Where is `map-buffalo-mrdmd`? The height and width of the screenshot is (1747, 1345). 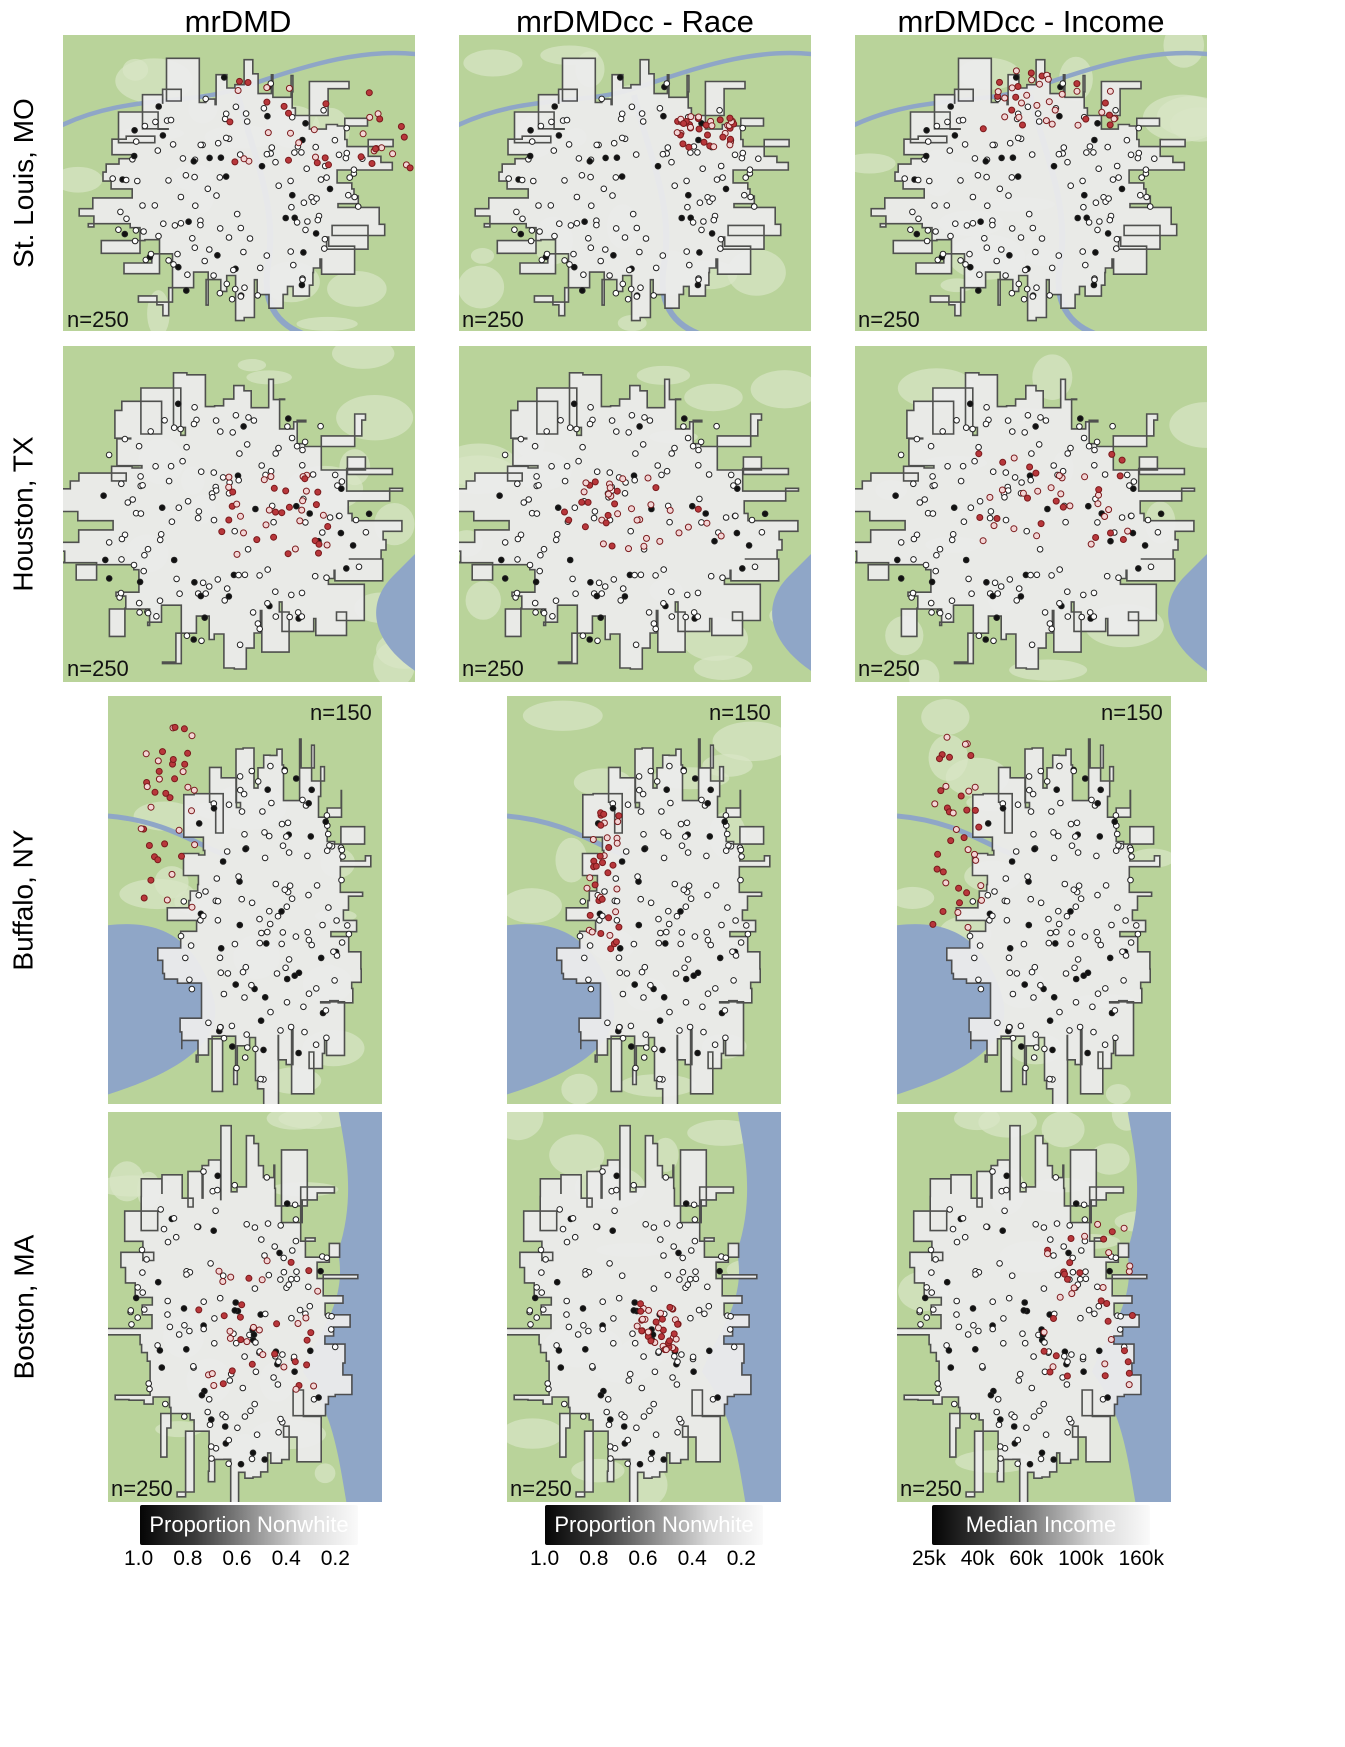
map-buffalo-mrdmd is located at coordinates (245, 900).